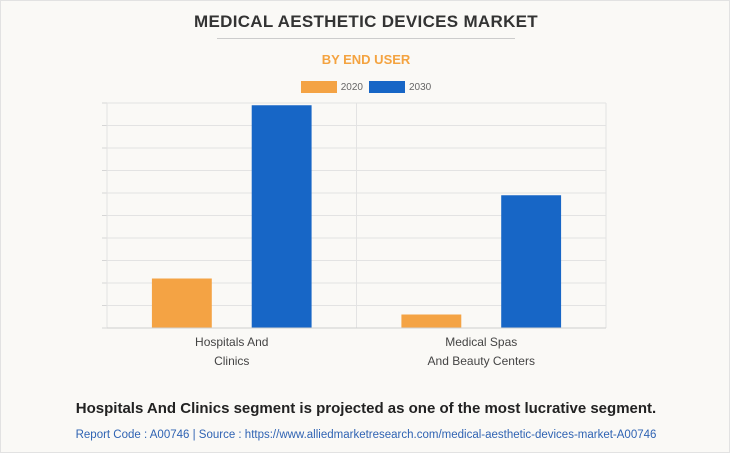 The image size is (730, 453). I want to click on legend-label-2020: 2020, so click(351, 87).